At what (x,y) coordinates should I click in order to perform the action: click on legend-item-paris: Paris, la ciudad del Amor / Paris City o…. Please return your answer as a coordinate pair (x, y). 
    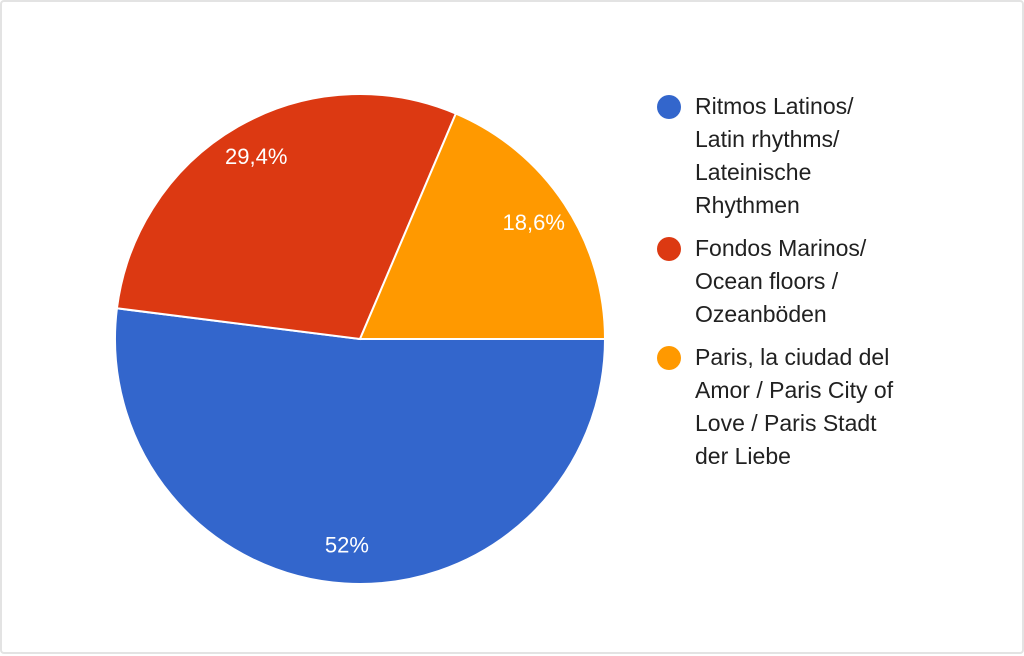
    Looking at the image, I should click on (802, 407).